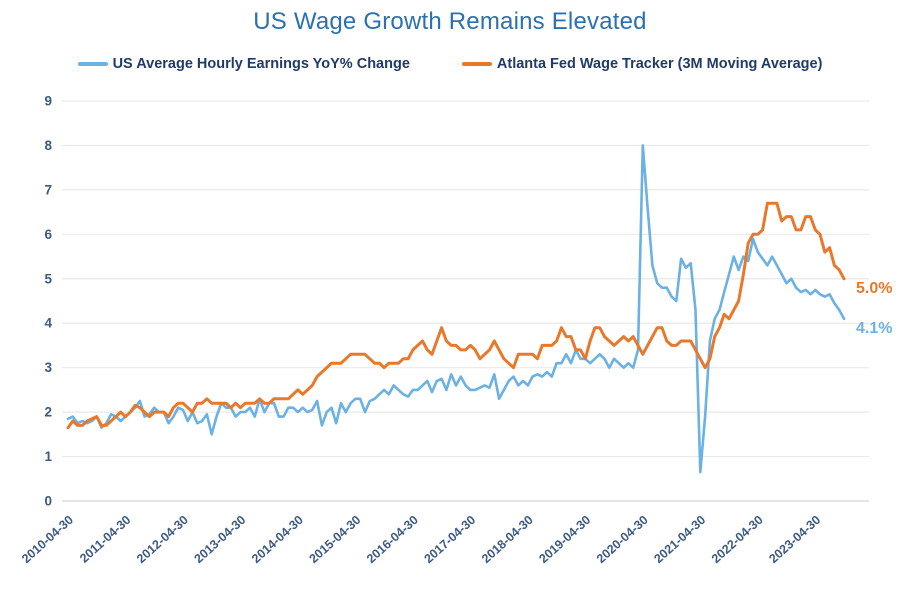  Describe the element at coordinates (335, 539) in the screenshot. I see `x-axis-tick-label: 2015-04-30` at that location.